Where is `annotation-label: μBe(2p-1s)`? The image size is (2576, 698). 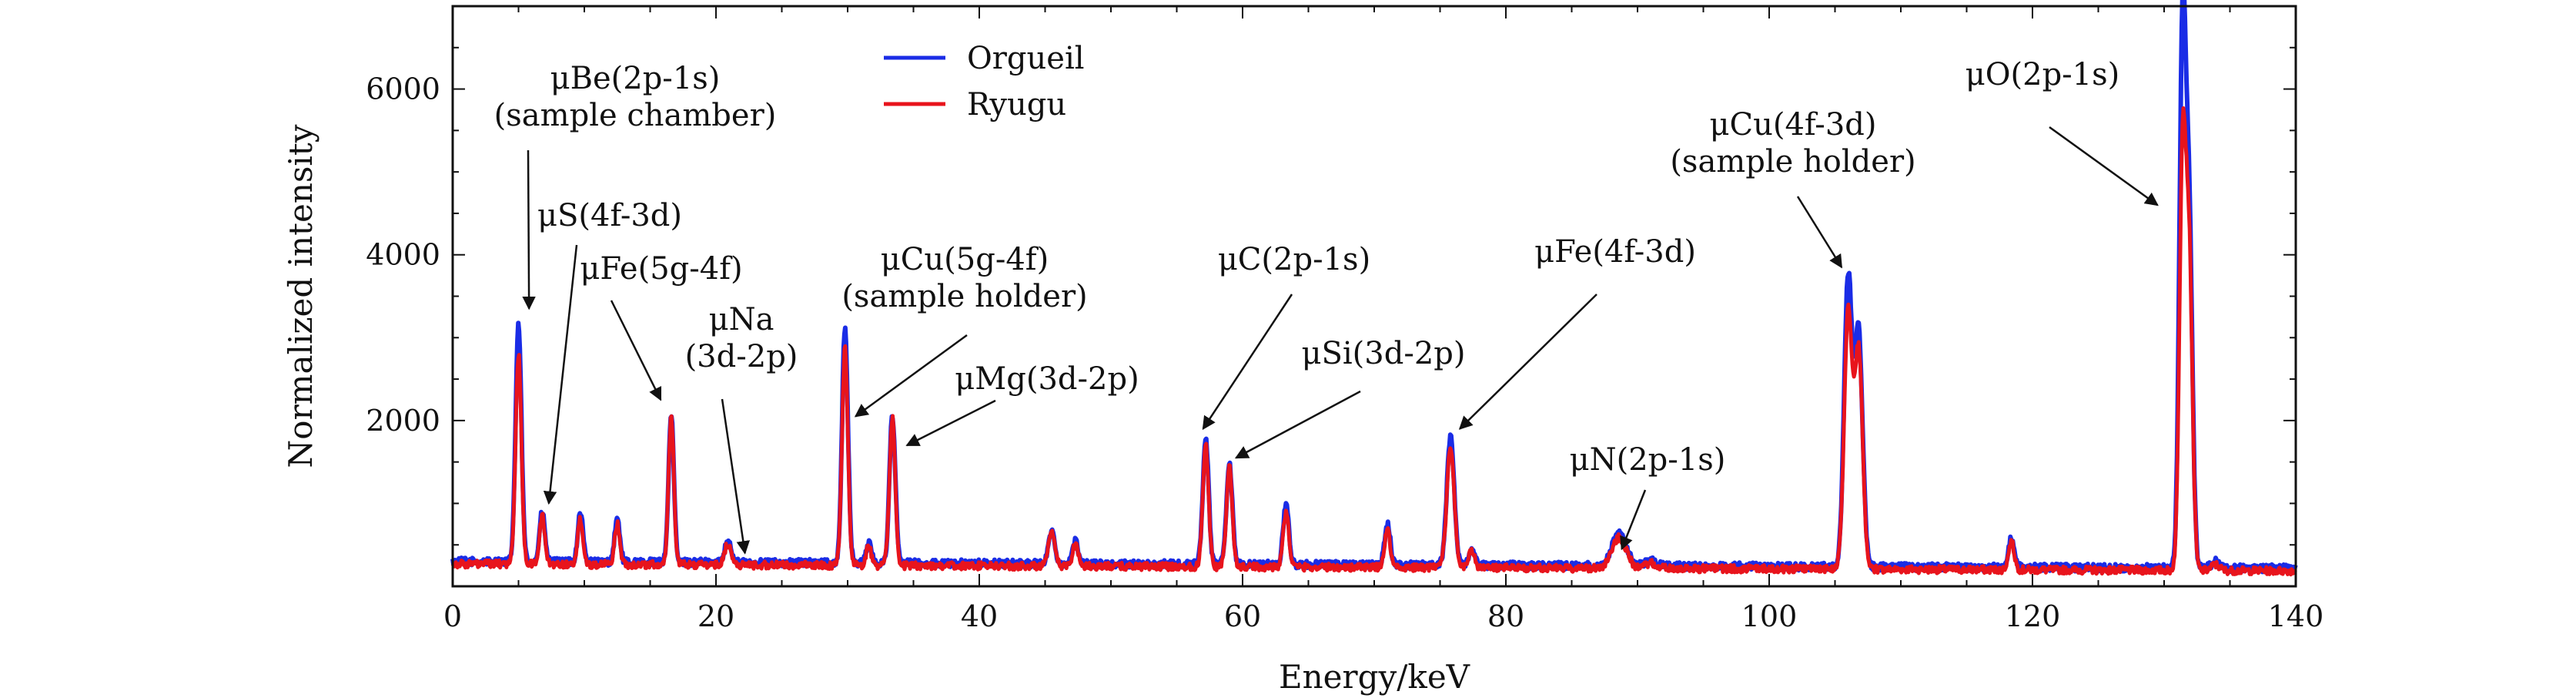
annotation-label: μBe(2p-1s) is located at coordinates (636, 78).